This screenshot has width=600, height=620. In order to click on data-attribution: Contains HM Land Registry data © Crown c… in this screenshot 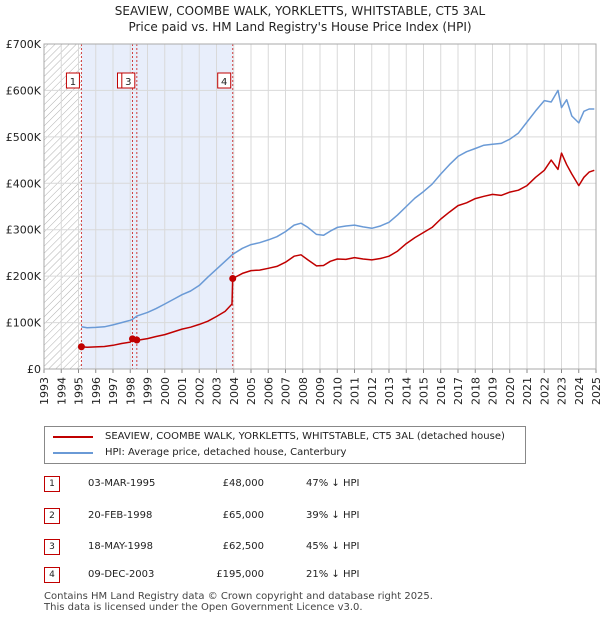, I will do `click(238, 602)`.